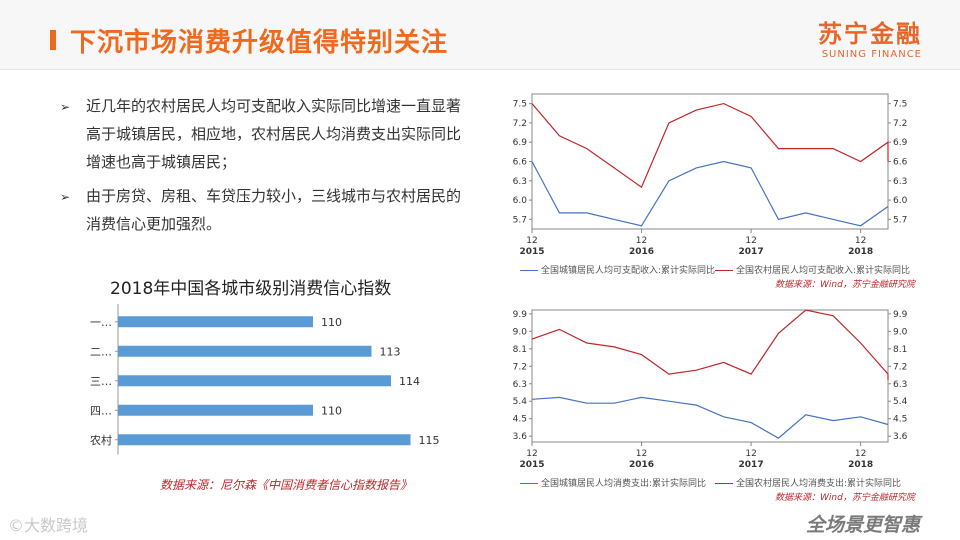  What do you see at coordinates (870, 34) in the screenshot?
I see `logo-cn-text: 苏宁金融` at bounding box center [870, 34].